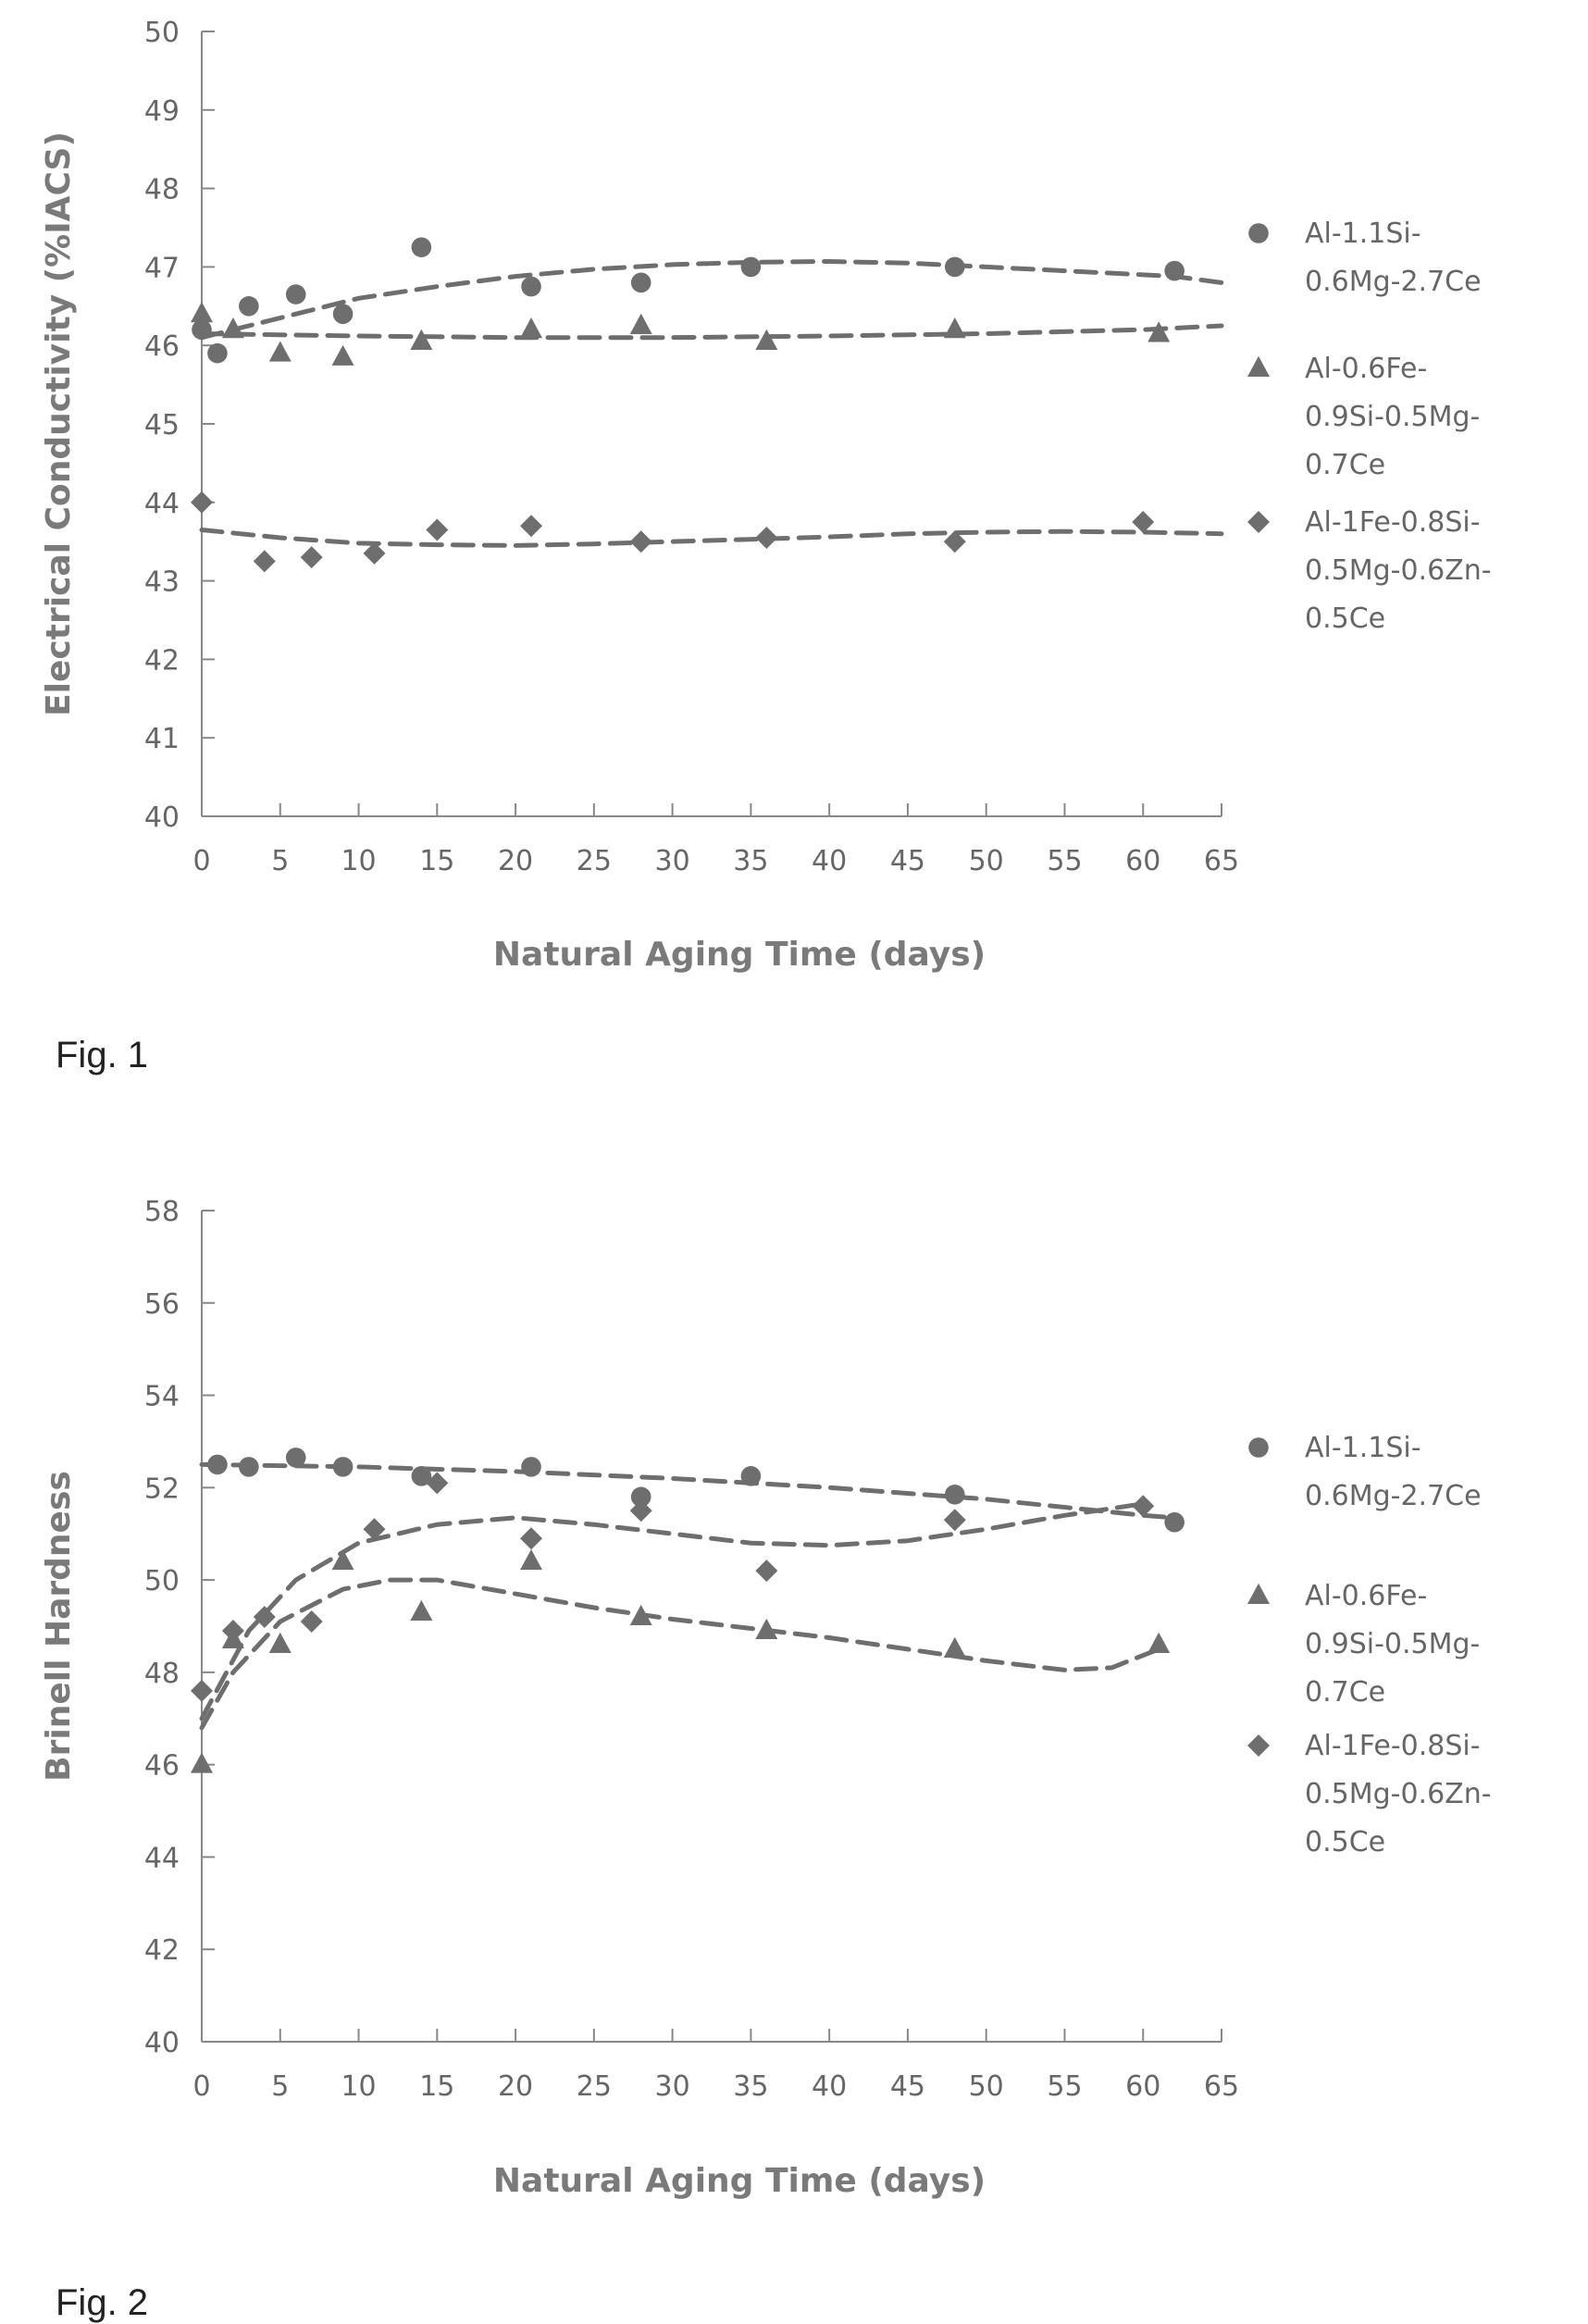  What do you see at coordinates (162, 268) in the screenshot?
I see `y-tick-label: 47` at bounding box center [162, 268].